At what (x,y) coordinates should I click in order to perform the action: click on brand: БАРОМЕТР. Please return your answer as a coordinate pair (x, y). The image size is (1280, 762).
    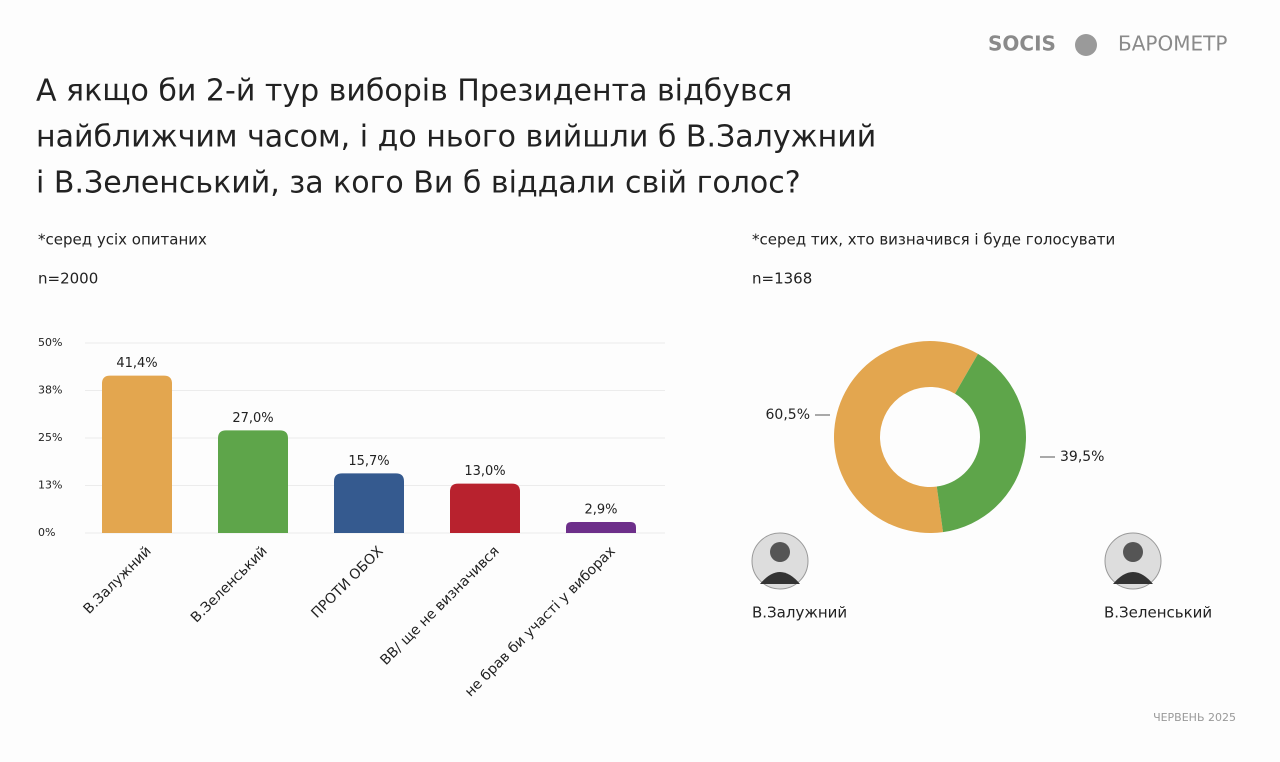
    Looking at the image, I should click on (1172, 44).